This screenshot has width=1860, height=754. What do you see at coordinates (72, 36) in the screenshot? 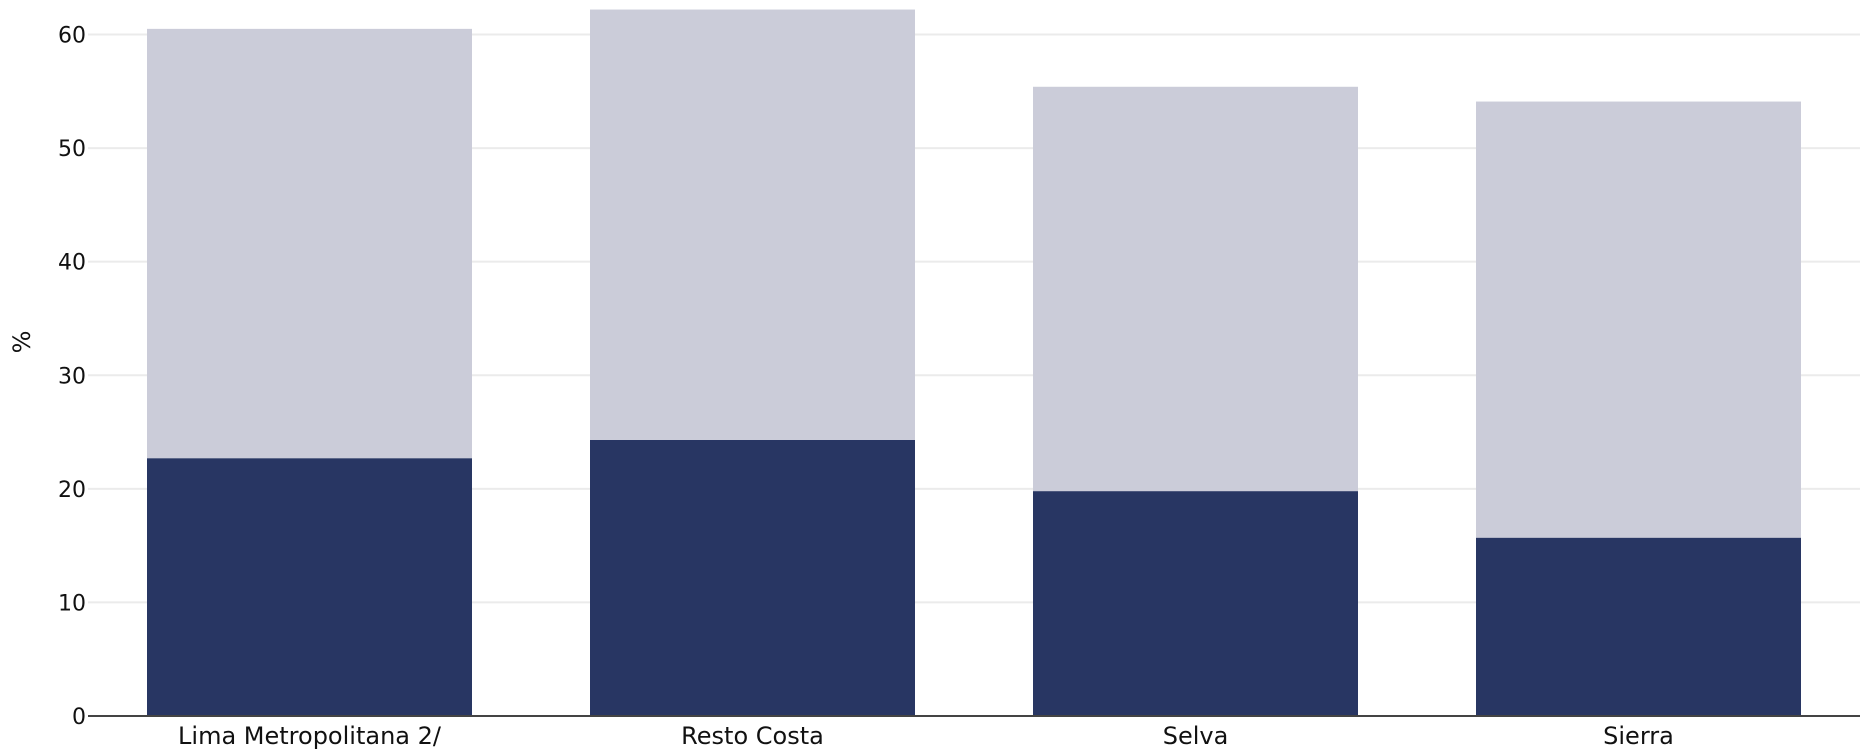
I see `y-tick-label: 60` at bounding box center [72, 36].